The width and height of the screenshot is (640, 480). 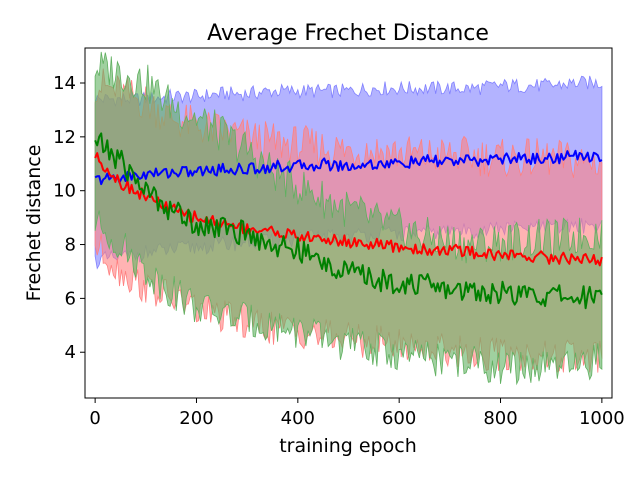 What do you see at coordinates (348, 33) in the screenshot?
I see `chart-title: Average Frechet Distance` at bounding box center [348, 33].